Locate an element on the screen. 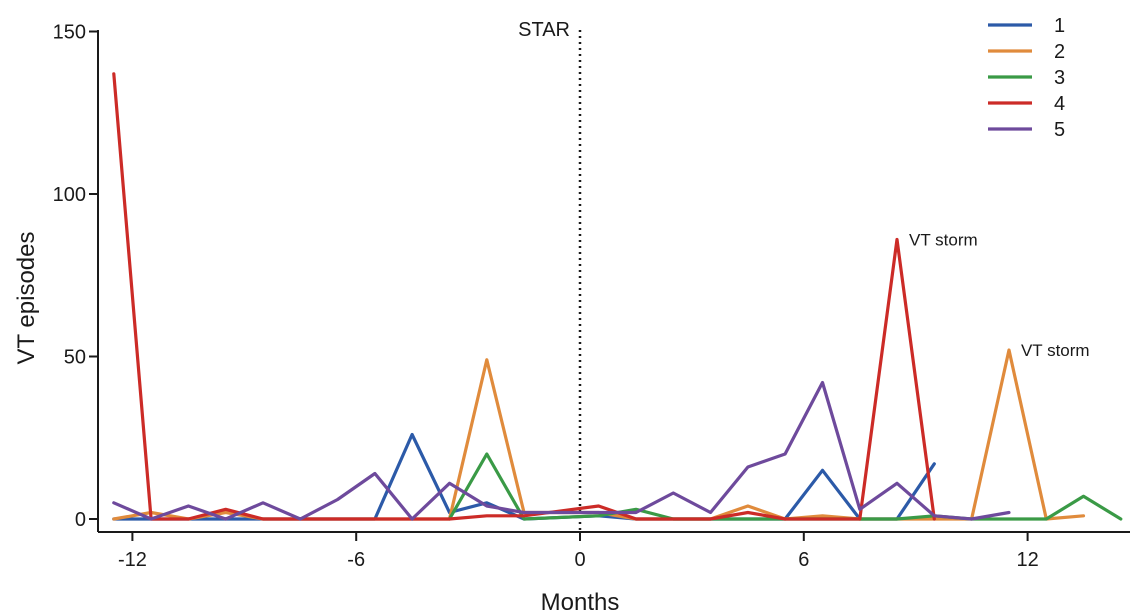  x-axis-title: Months is located at coordinates (580, 601).